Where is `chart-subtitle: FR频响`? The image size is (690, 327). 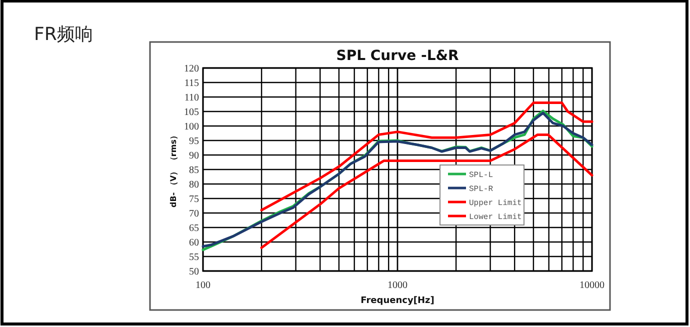 chart-subtitle: FR频响 is located at coordinates (63, 34).